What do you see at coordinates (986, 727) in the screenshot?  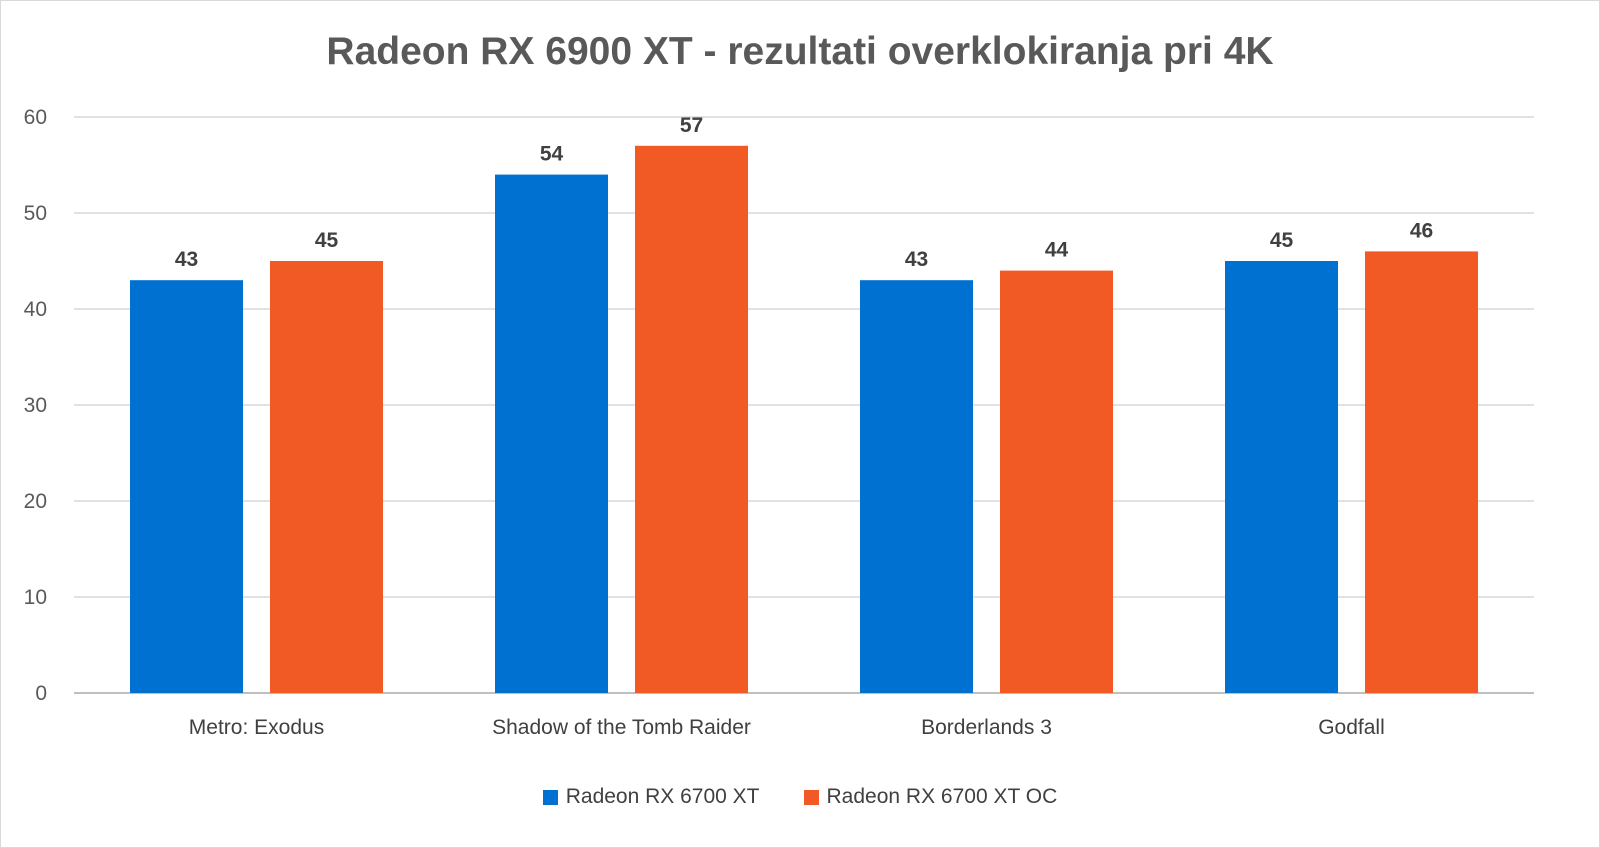 I see `x-category-label: Borderlands 3` at bounding box center [986, 727].